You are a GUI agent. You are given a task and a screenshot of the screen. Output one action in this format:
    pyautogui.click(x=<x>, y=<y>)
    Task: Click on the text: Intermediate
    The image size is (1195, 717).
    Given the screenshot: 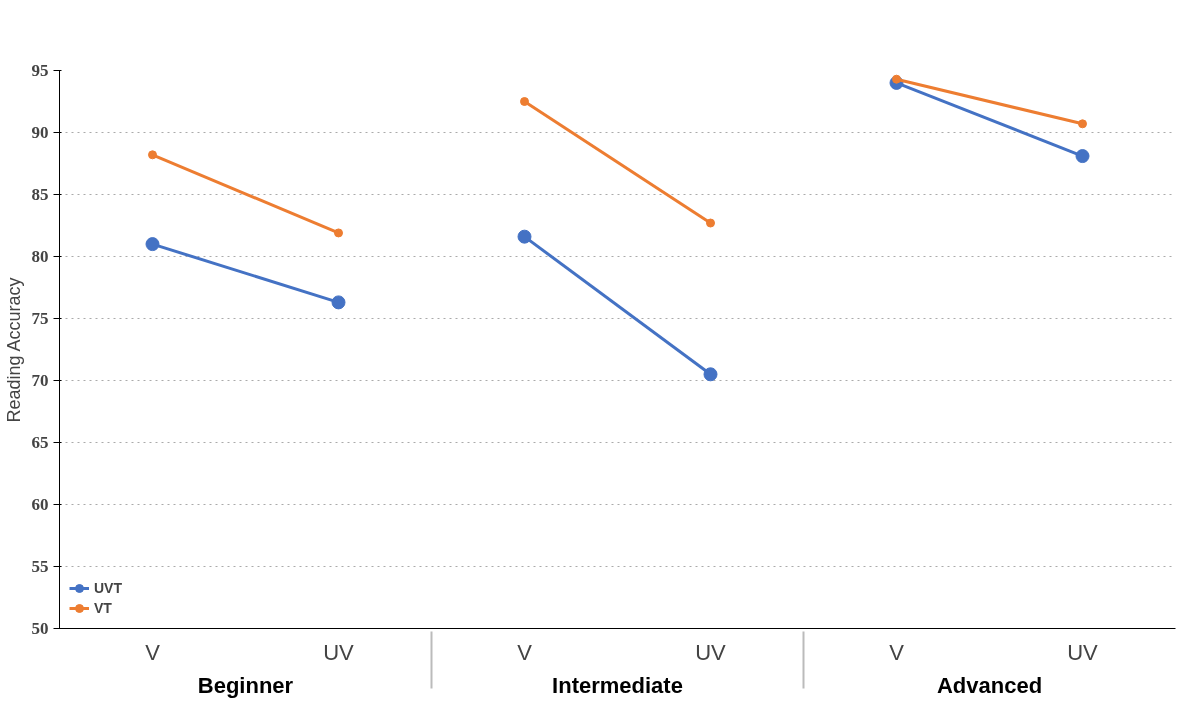 What is the action you would take?
    pyautogui.click(x=617, y=685)
    